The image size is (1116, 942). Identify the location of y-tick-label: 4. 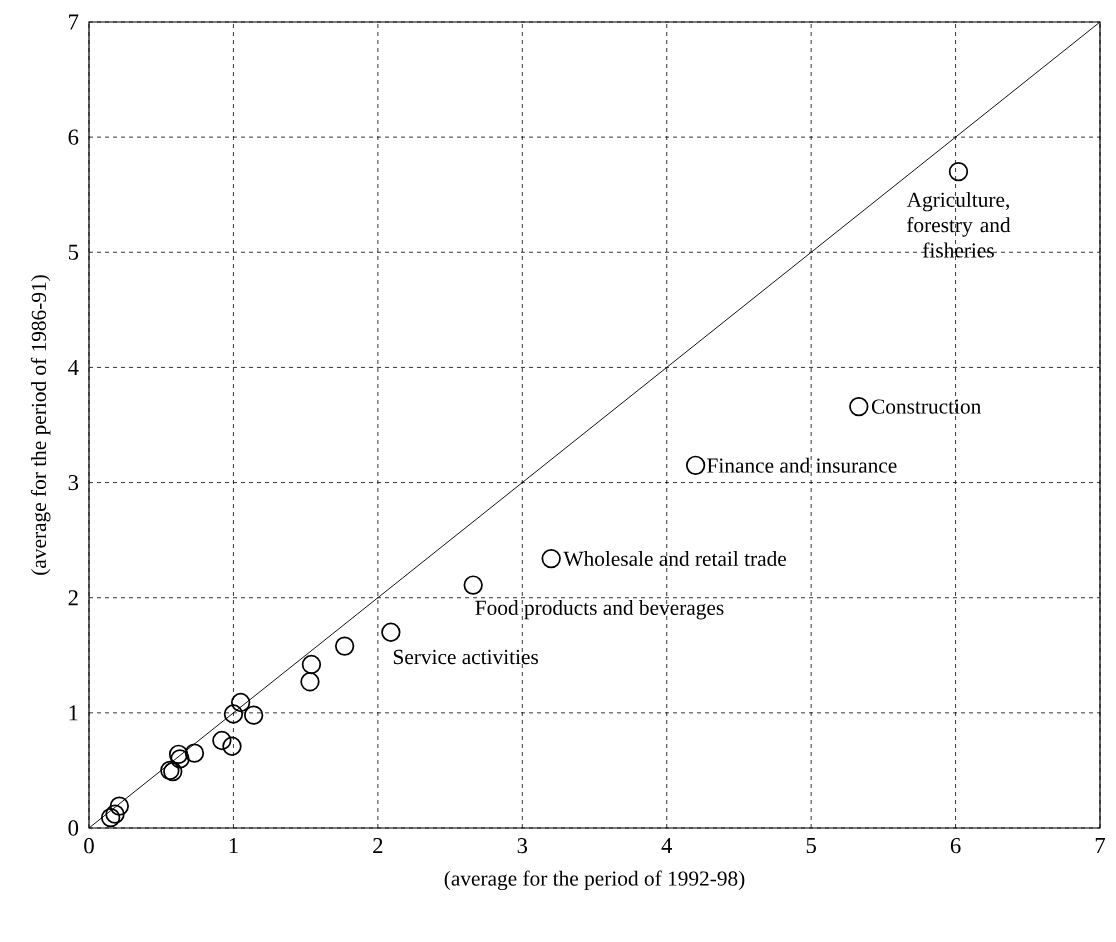
(73, 367).